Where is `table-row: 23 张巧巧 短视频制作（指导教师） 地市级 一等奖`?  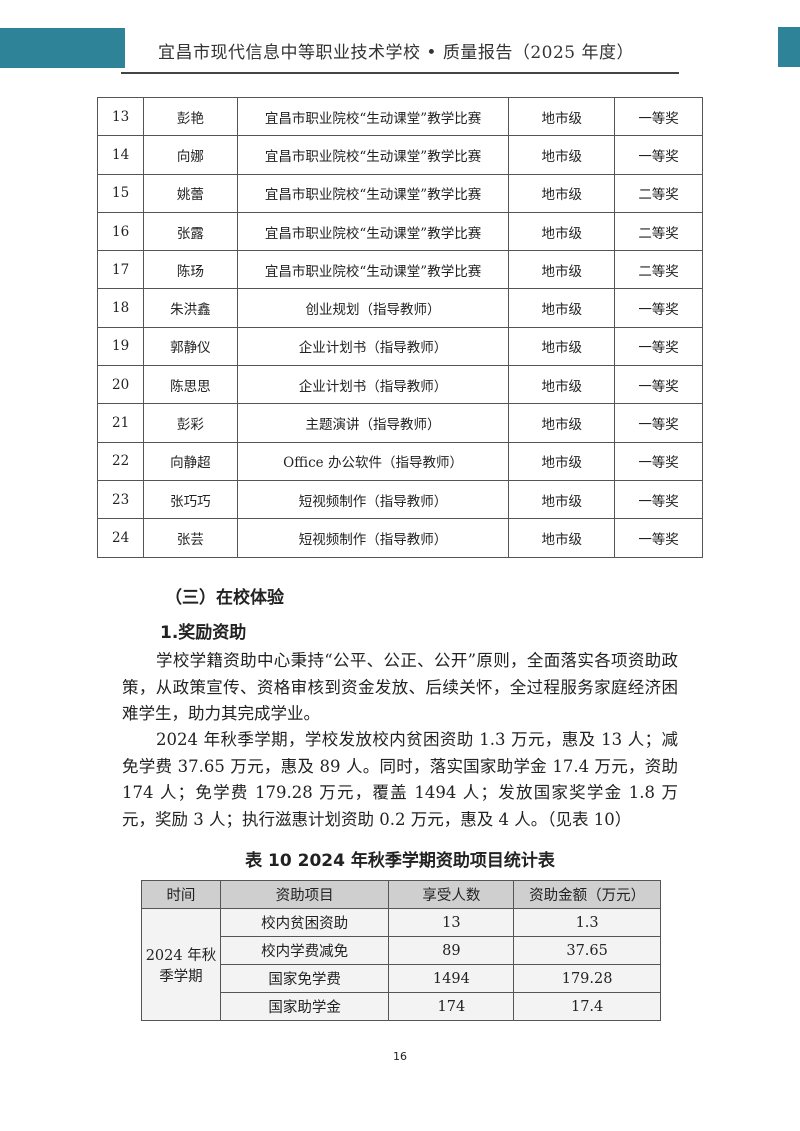
table-row: 23 张巧巧 短视频制作（指导教师） 地市级 一等奖 is located at coordinates (400, 499).